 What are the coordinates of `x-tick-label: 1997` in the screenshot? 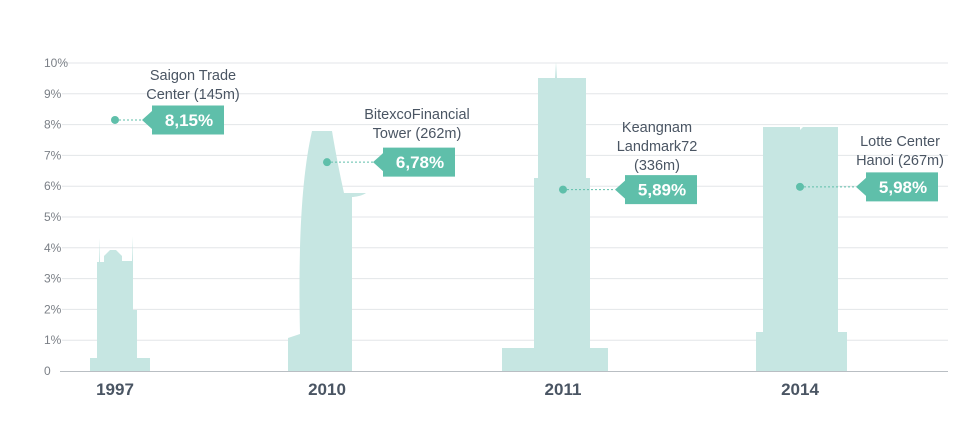 It's located at (115, 389).